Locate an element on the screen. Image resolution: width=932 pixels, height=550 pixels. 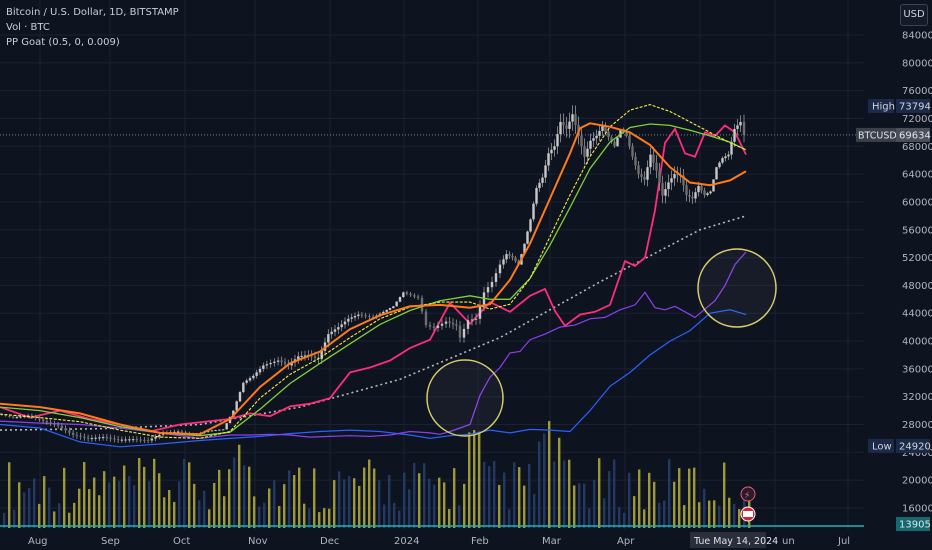
flag-glyph is located at coordinates (748, 514).